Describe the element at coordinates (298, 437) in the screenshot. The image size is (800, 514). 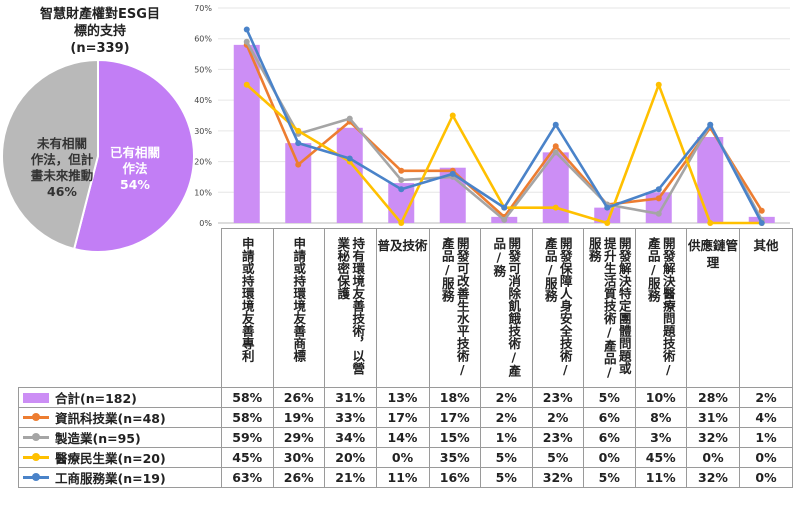
I see `table-cell: 29%` at that location.